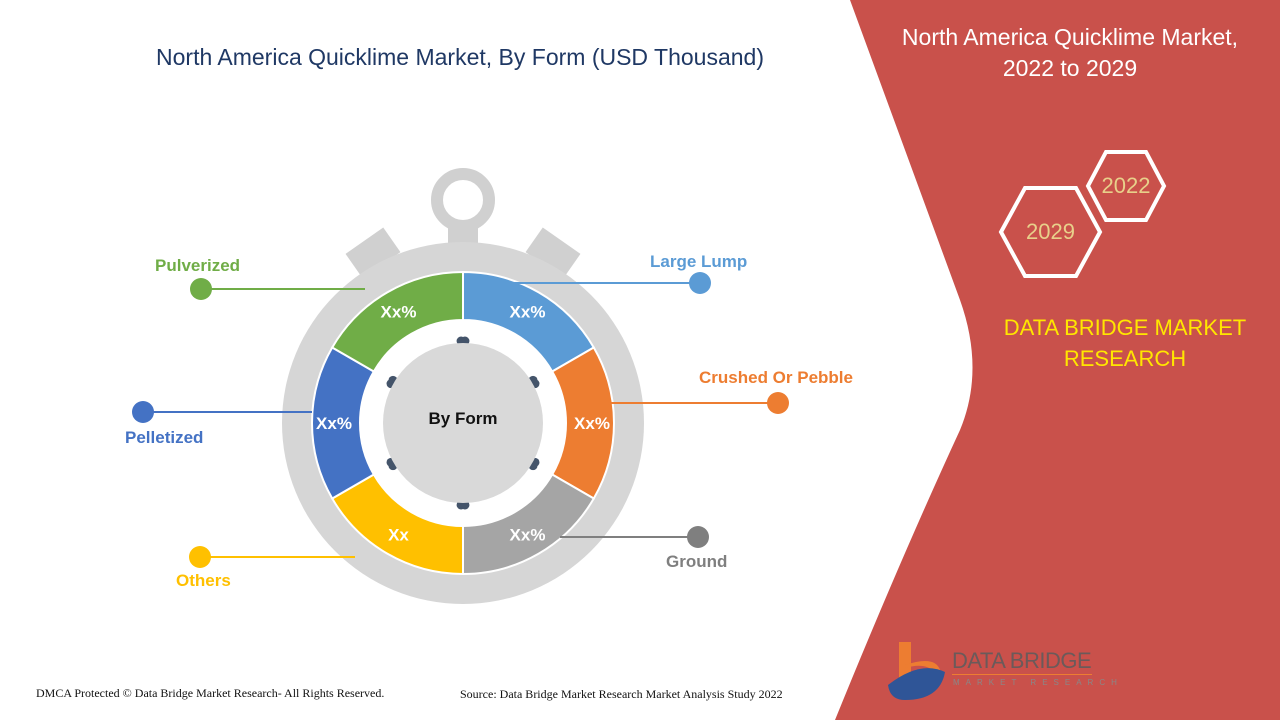 The image size is (1280, 720). I want to click on hexagon-2029, so click(1050, 232).